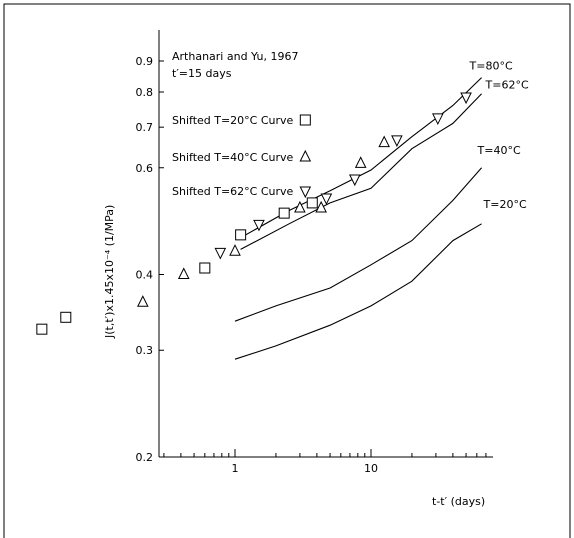 This screenshot has height=538, width=574. Describe the element at coordinates (458, 501) in the screenshot. I see `x-axis-label: t-t′ (days)` at that location.